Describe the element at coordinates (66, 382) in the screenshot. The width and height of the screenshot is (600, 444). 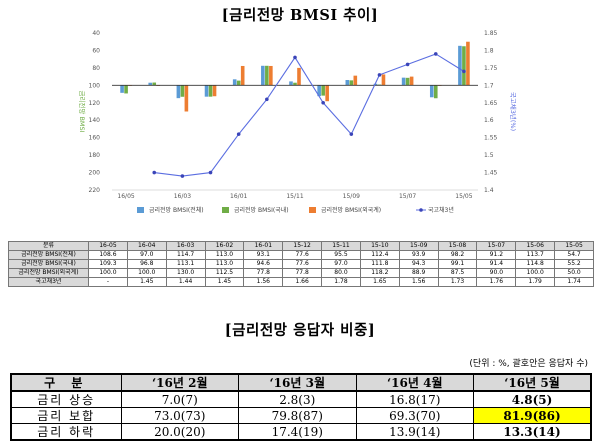
I see `resp-header-cell: 구 분` at that location.